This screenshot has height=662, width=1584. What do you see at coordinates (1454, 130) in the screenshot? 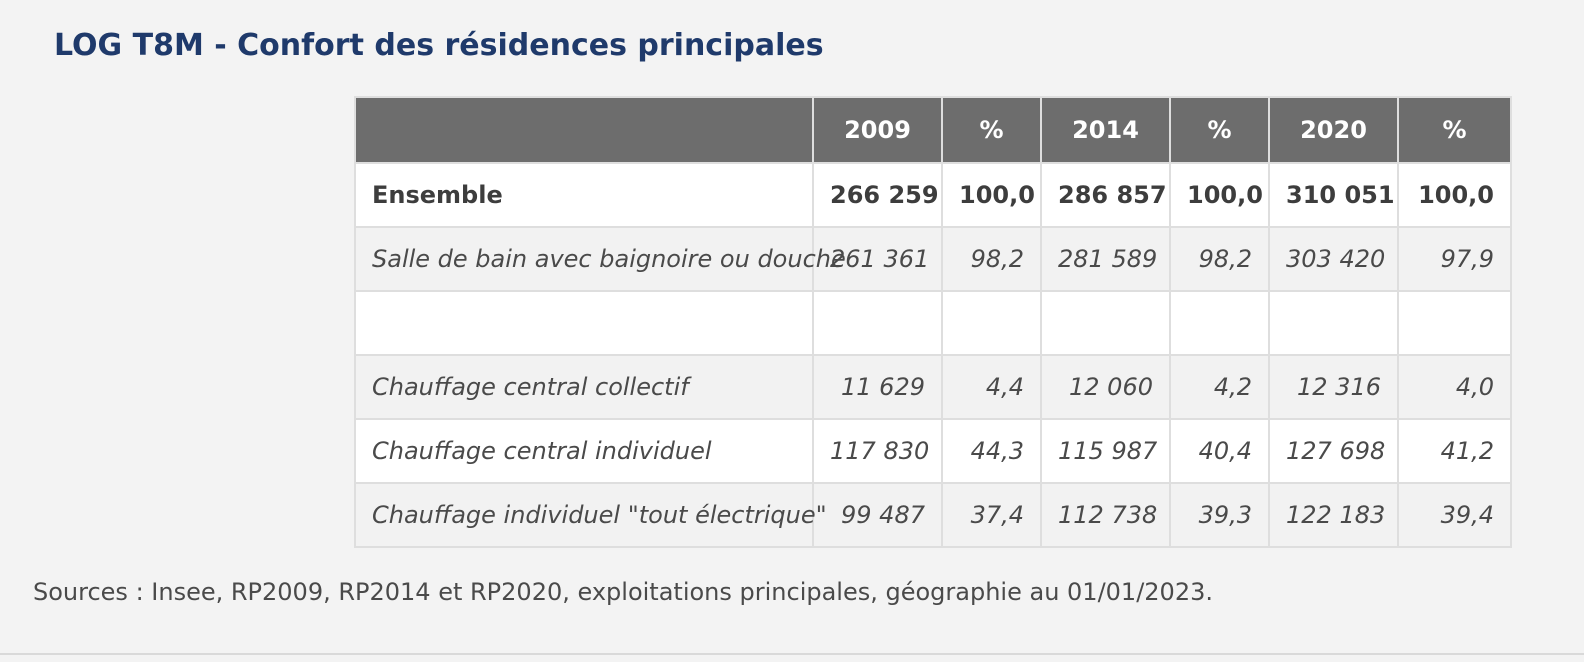
I see `header-percent-2020: %` at bounding box center [1454, 130].